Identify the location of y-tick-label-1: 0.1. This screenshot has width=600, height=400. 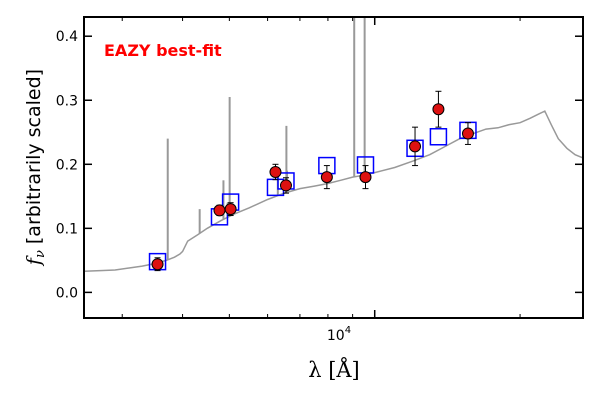
(67, 229).